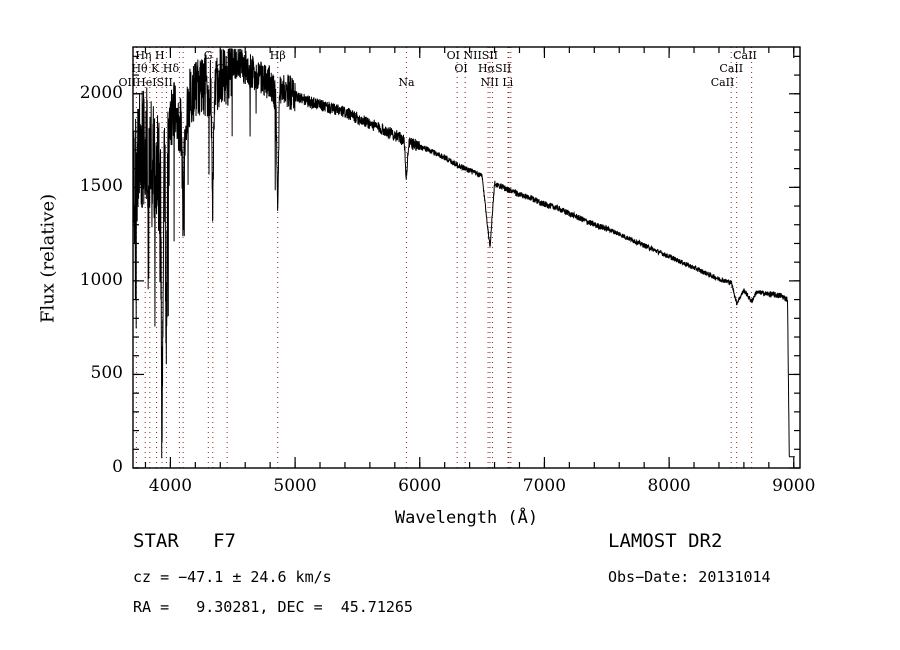  I want to click on spectral-line-label: OI, so click(461, 68).